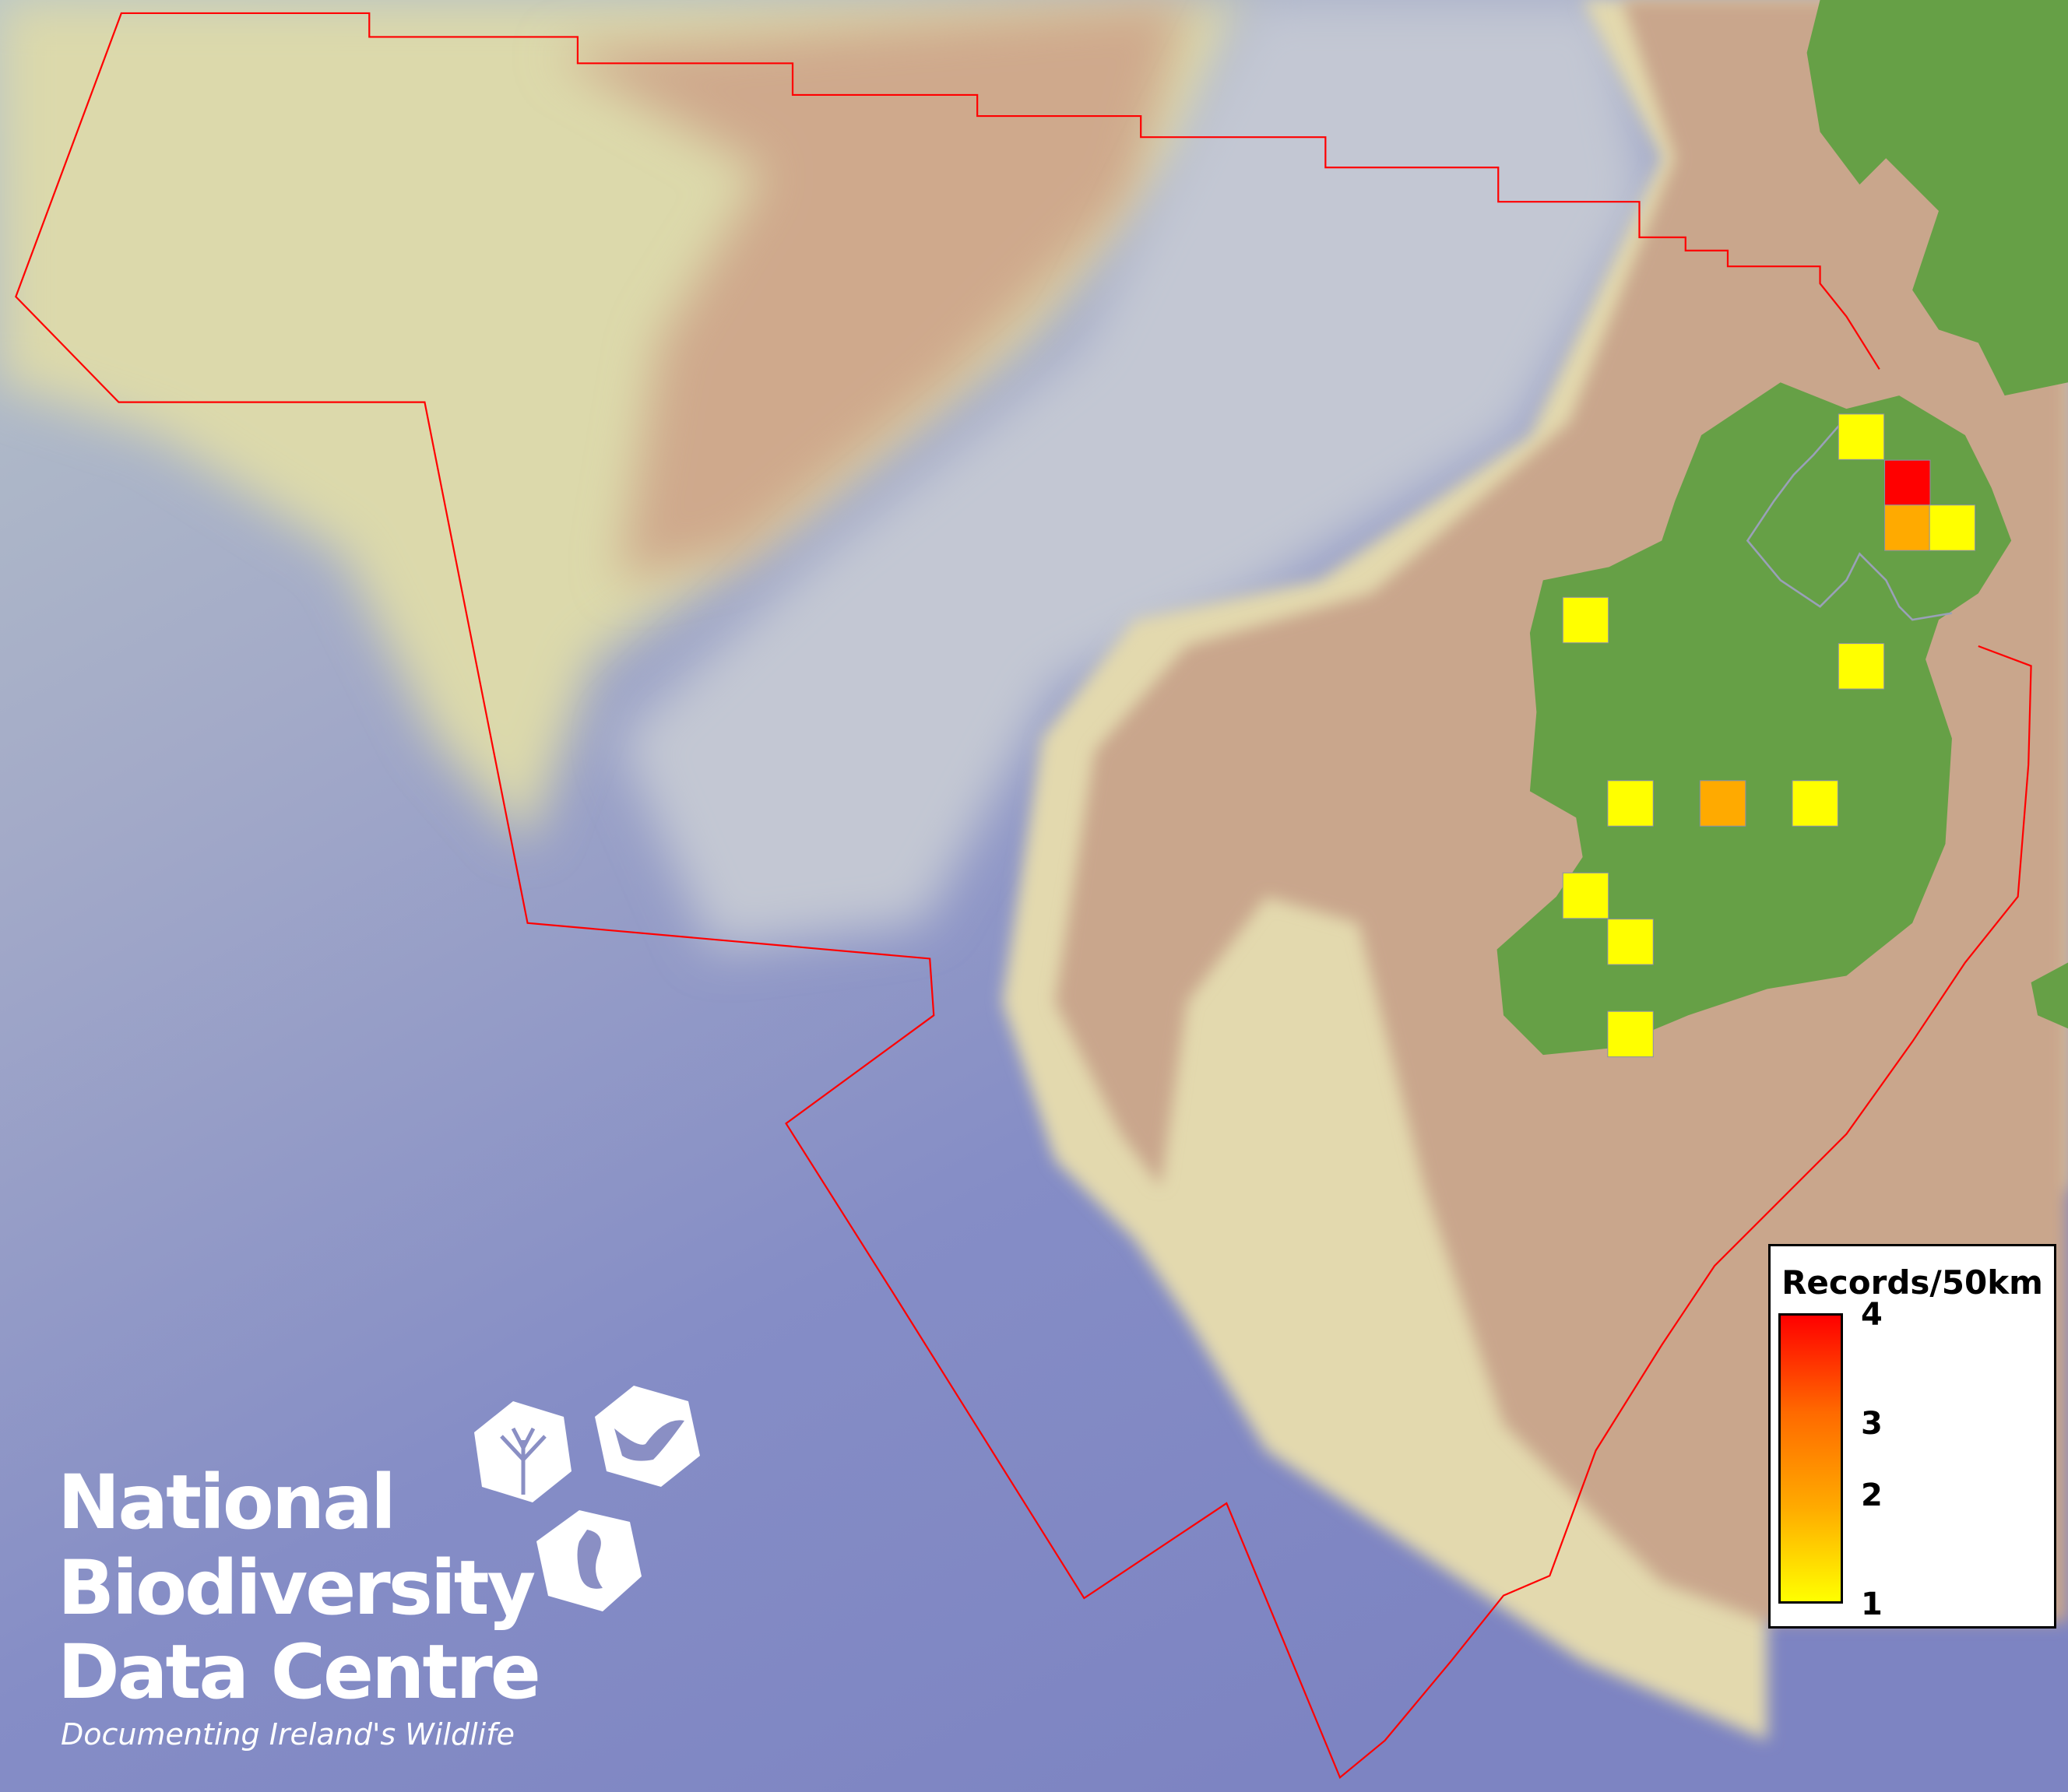 The width and height of the screenshot is (2068, 1792). What do you see at coordinates (1811, 1458) in the screenshot?
I see `legend-color-bar` at bounding box center [1811, 1458].